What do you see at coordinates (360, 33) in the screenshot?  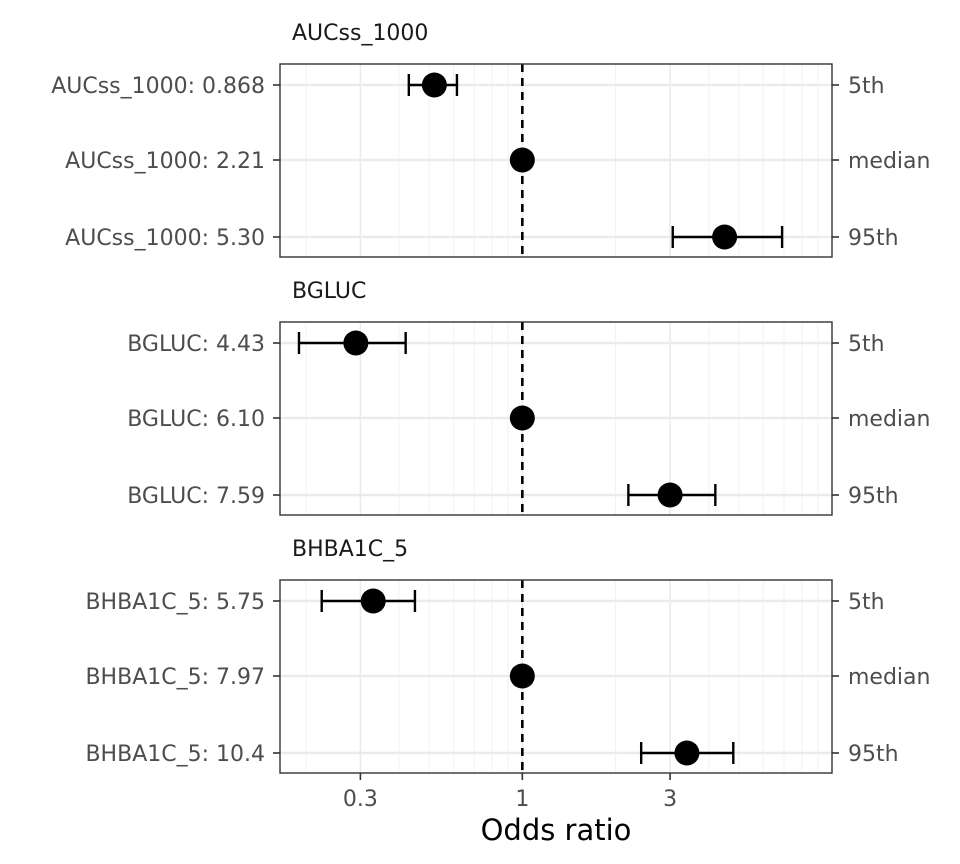 I see `panel-title: AUCss_1000` at bounding box center [360, 33].